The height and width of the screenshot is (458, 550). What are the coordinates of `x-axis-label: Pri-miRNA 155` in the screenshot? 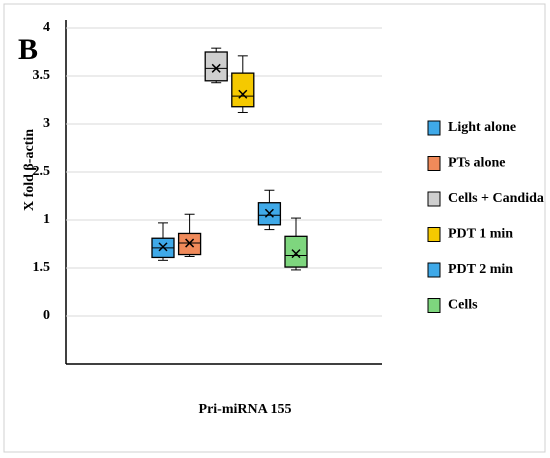 It's located at (245, 409).